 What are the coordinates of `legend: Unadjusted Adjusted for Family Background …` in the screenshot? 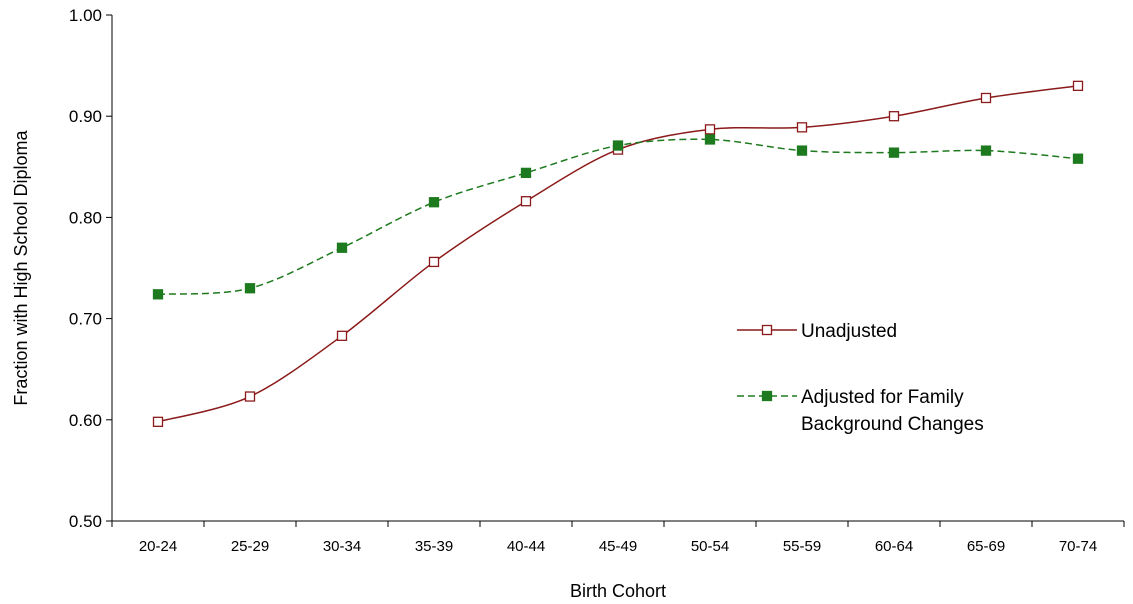 It's located at (860, 378).